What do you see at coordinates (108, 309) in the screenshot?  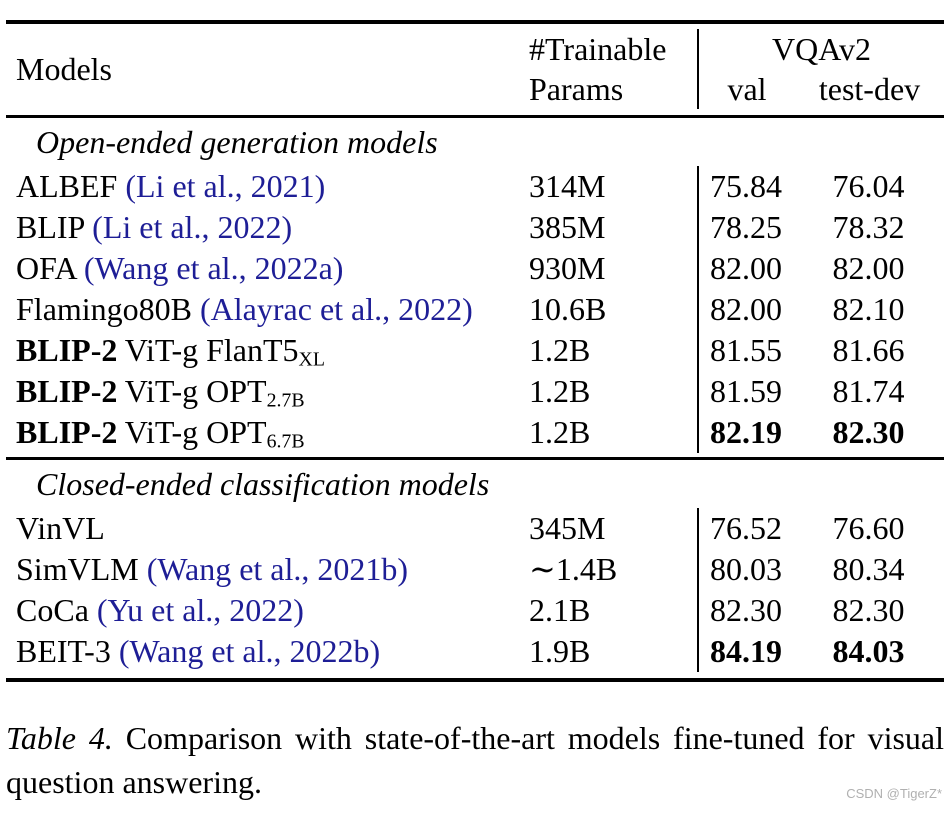 I see `model-name-segment: Flamingo80B` at bounding box center [108, 309].